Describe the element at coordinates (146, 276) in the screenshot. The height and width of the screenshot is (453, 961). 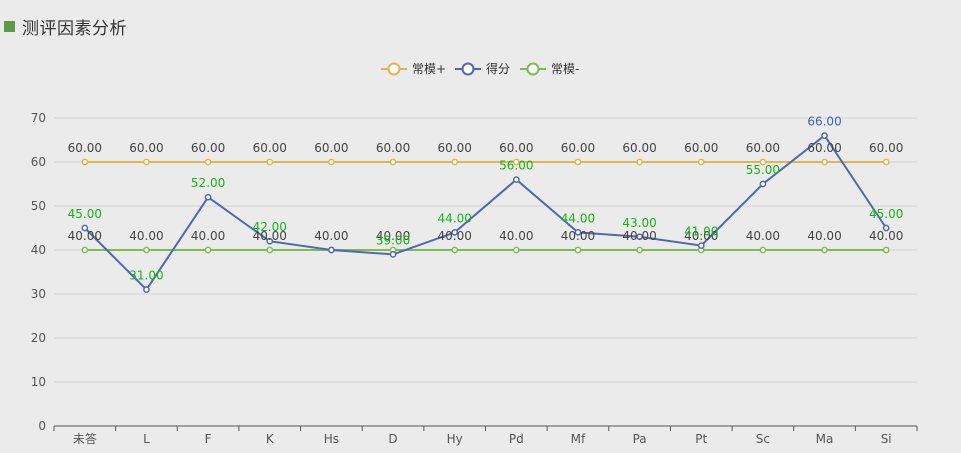
I see `label-score: 31.00` at that location.